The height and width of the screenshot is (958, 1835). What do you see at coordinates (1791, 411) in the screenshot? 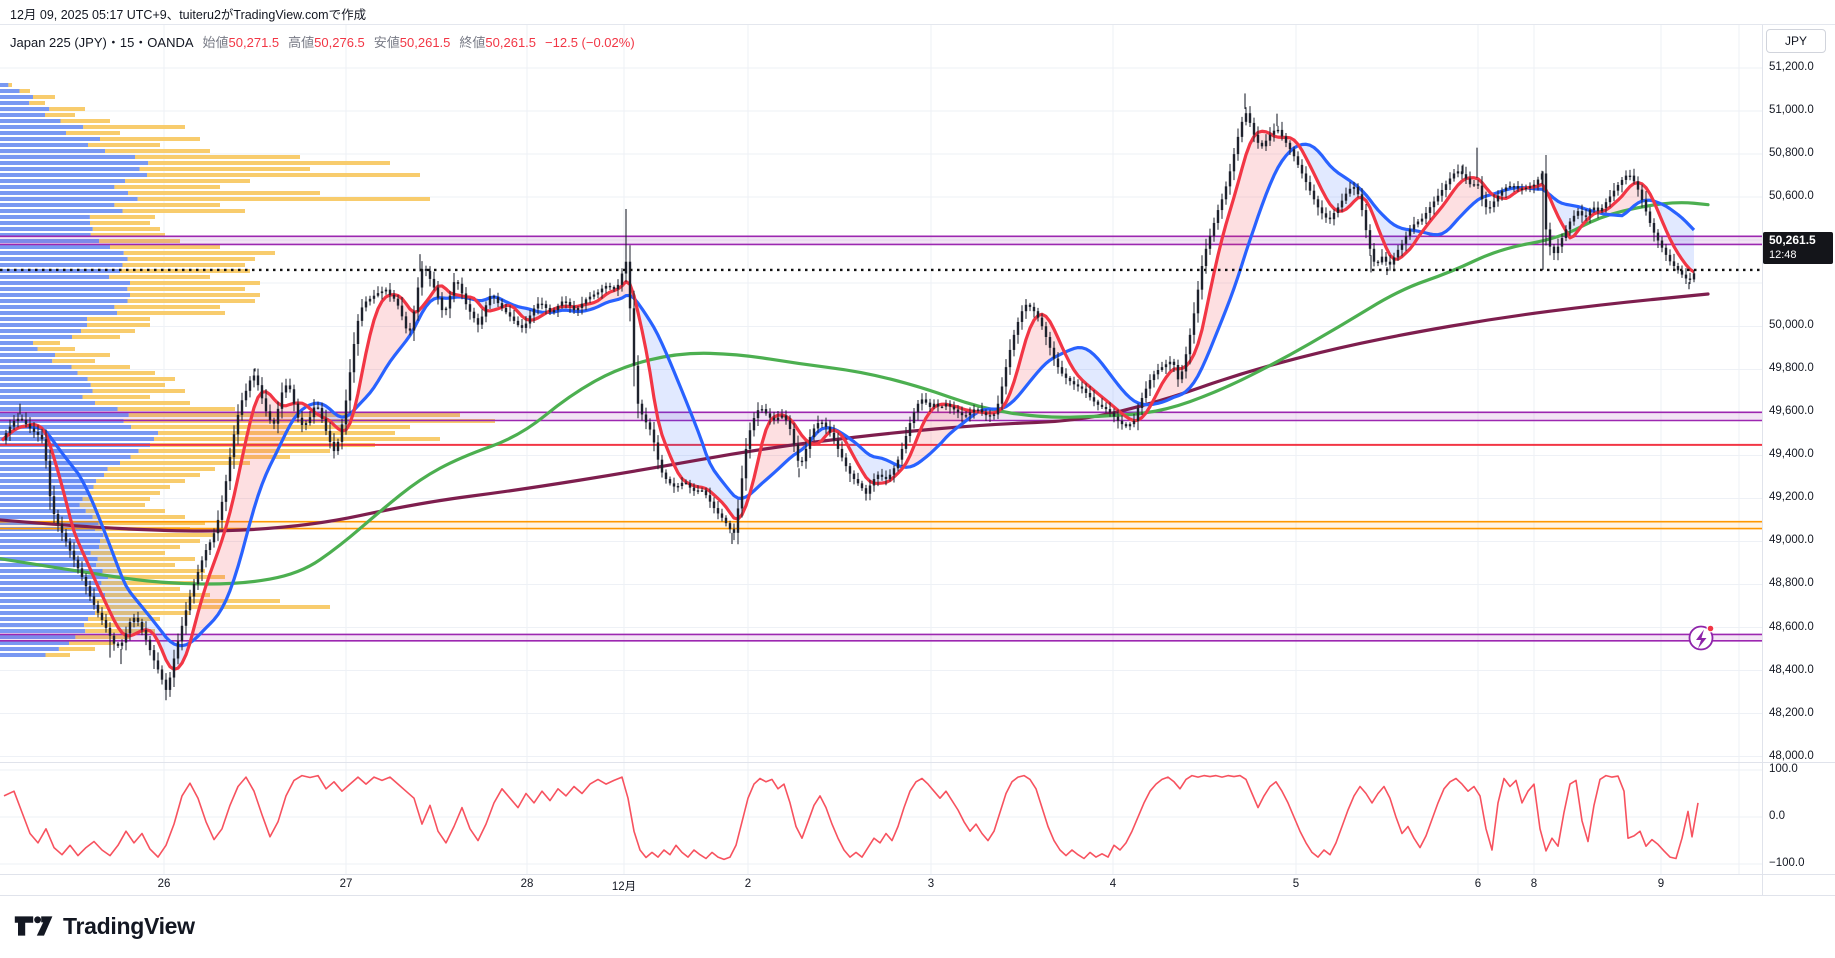
I see `price-axis-label: 49,600.0` at bounding box center [1791, 411].